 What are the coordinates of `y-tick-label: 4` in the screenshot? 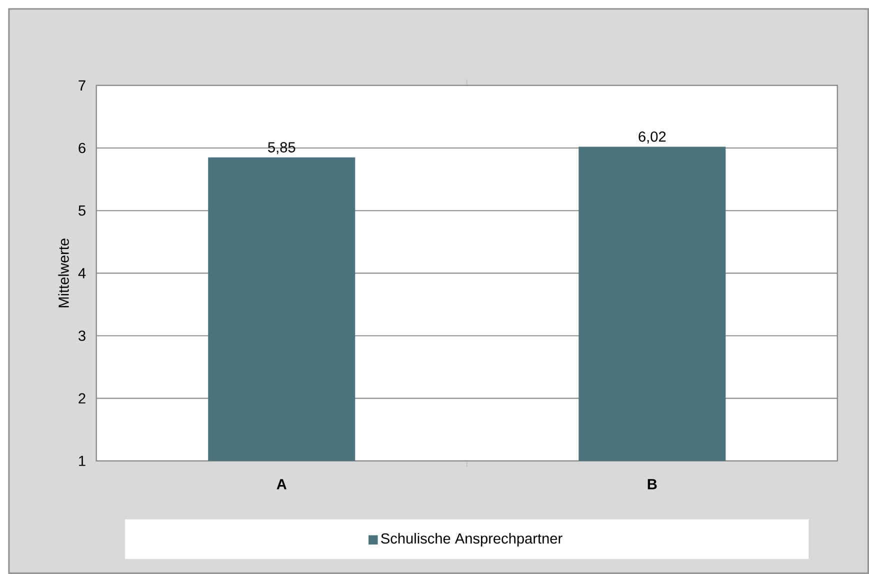 It's located at (82, 273).